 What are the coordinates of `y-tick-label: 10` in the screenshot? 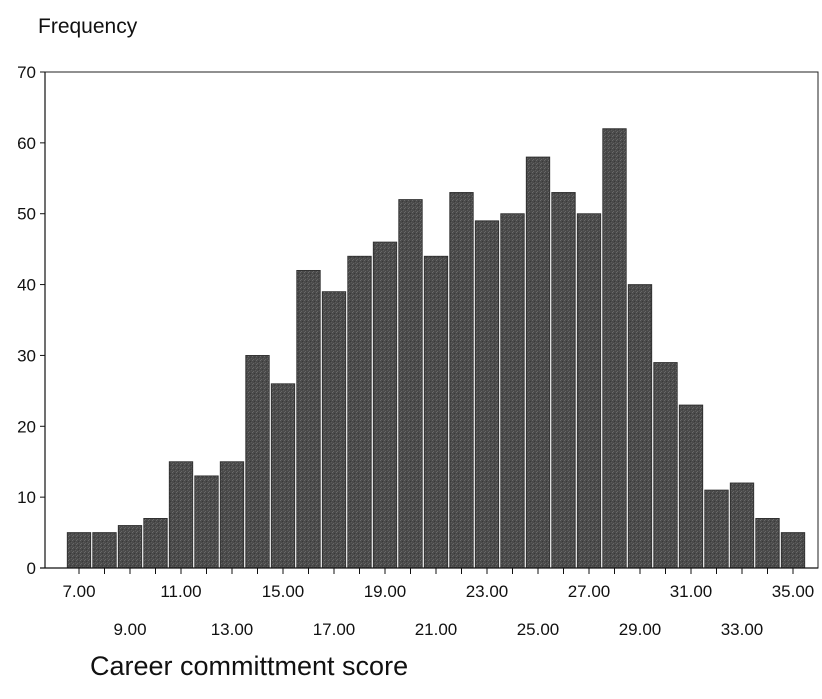 It's located at (26, 497).